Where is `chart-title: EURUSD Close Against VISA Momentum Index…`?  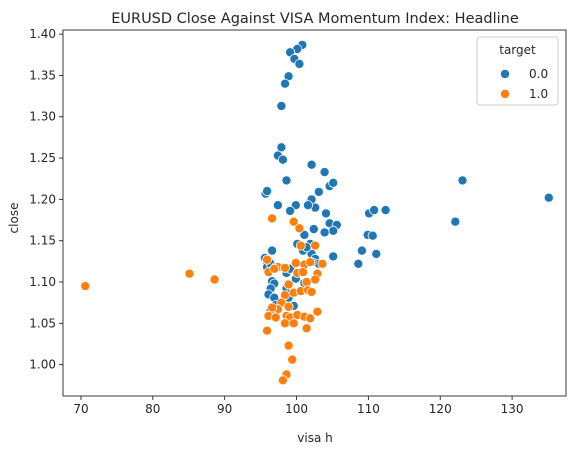
chart-title: EURUSD Close Against VISA Momentum Index… is located at coordinates (315, 19).